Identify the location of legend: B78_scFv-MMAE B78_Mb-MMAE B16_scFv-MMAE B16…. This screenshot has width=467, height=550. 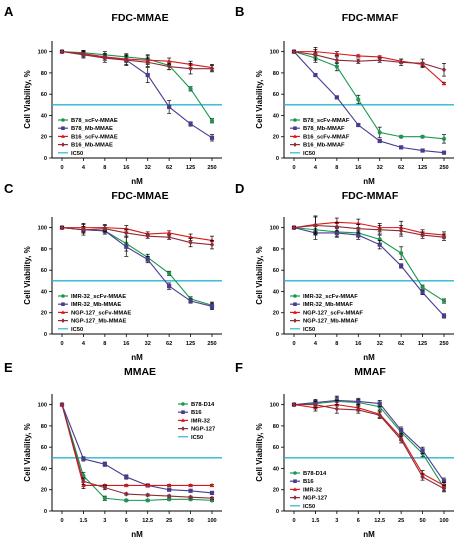
(88, 137).